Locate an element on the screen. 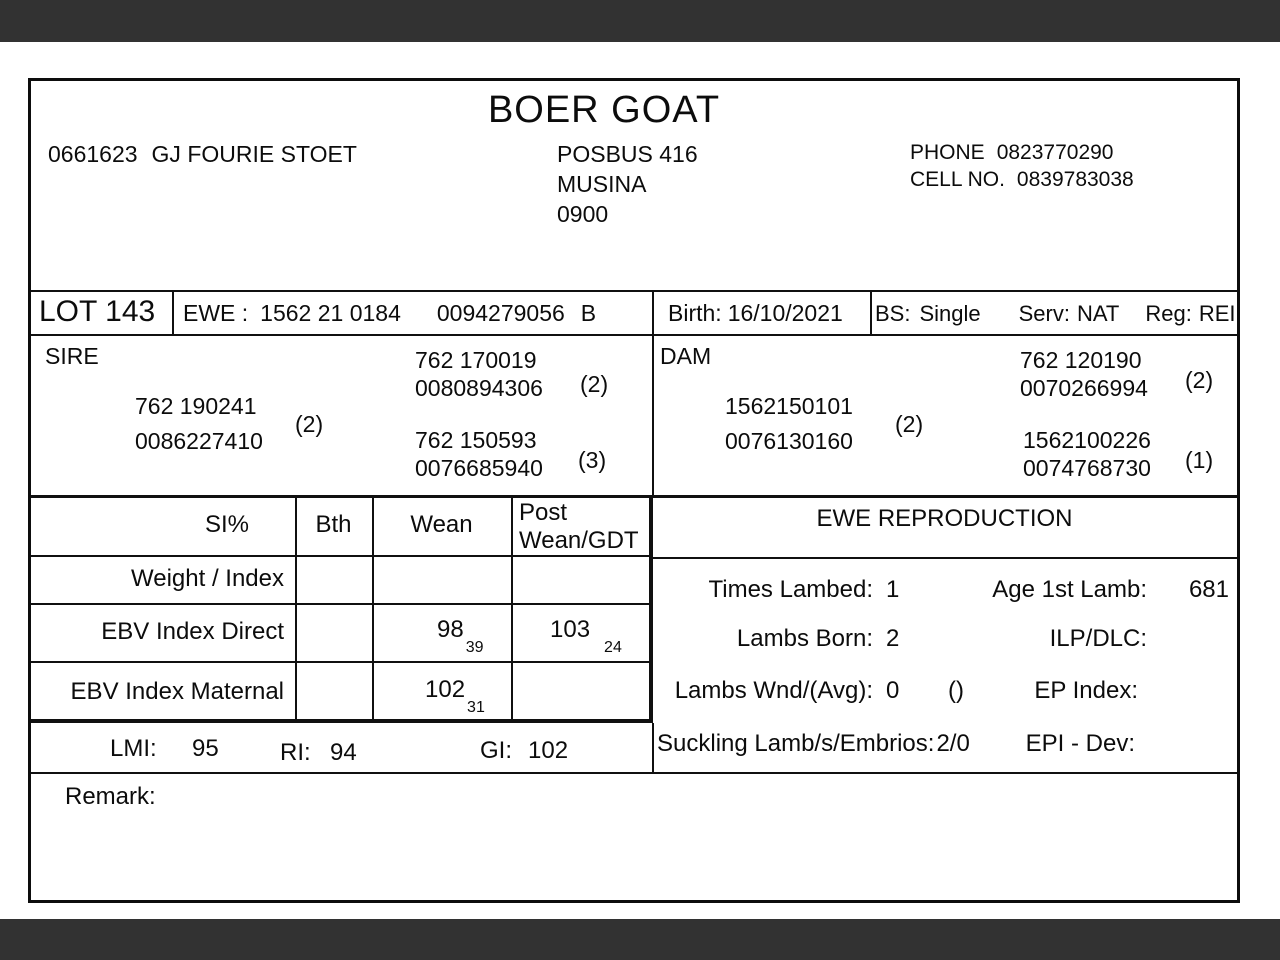 Image resolution: width=1280 pixels, height=960 pixels. dam-gsire-id2: 0070266994 is located at coordinates (1084, 388).